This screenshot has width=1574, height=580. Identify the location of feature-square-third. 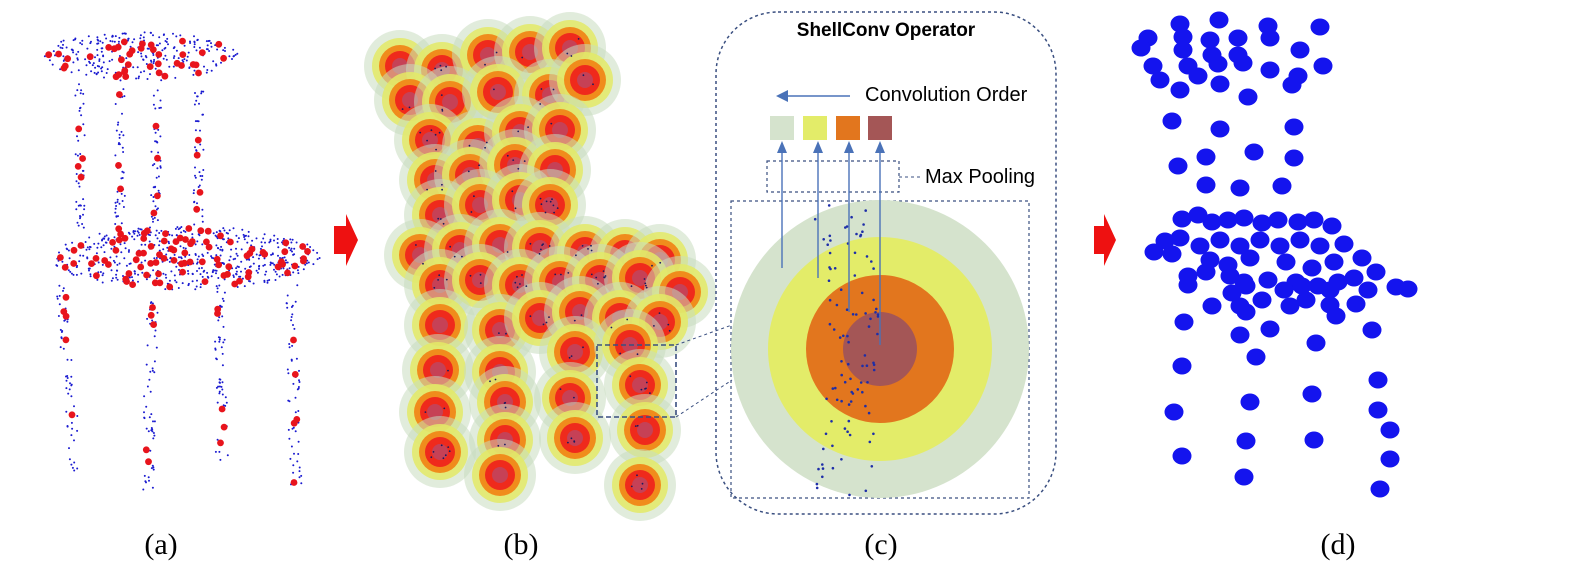
(848, 128).